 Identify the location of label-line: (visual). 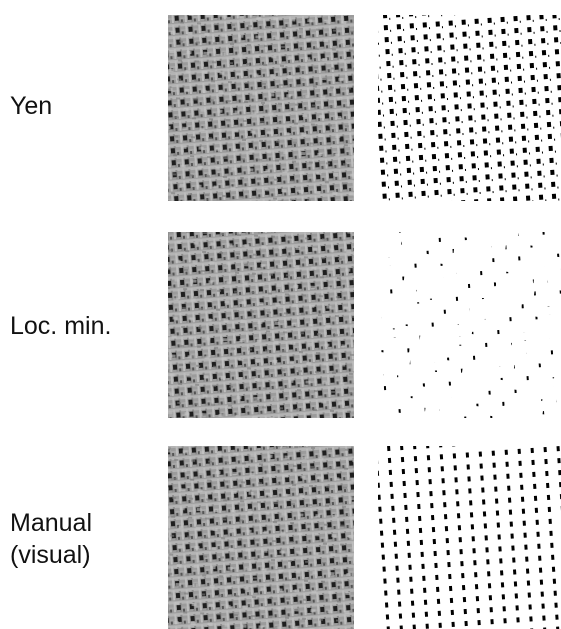
(50, 555).